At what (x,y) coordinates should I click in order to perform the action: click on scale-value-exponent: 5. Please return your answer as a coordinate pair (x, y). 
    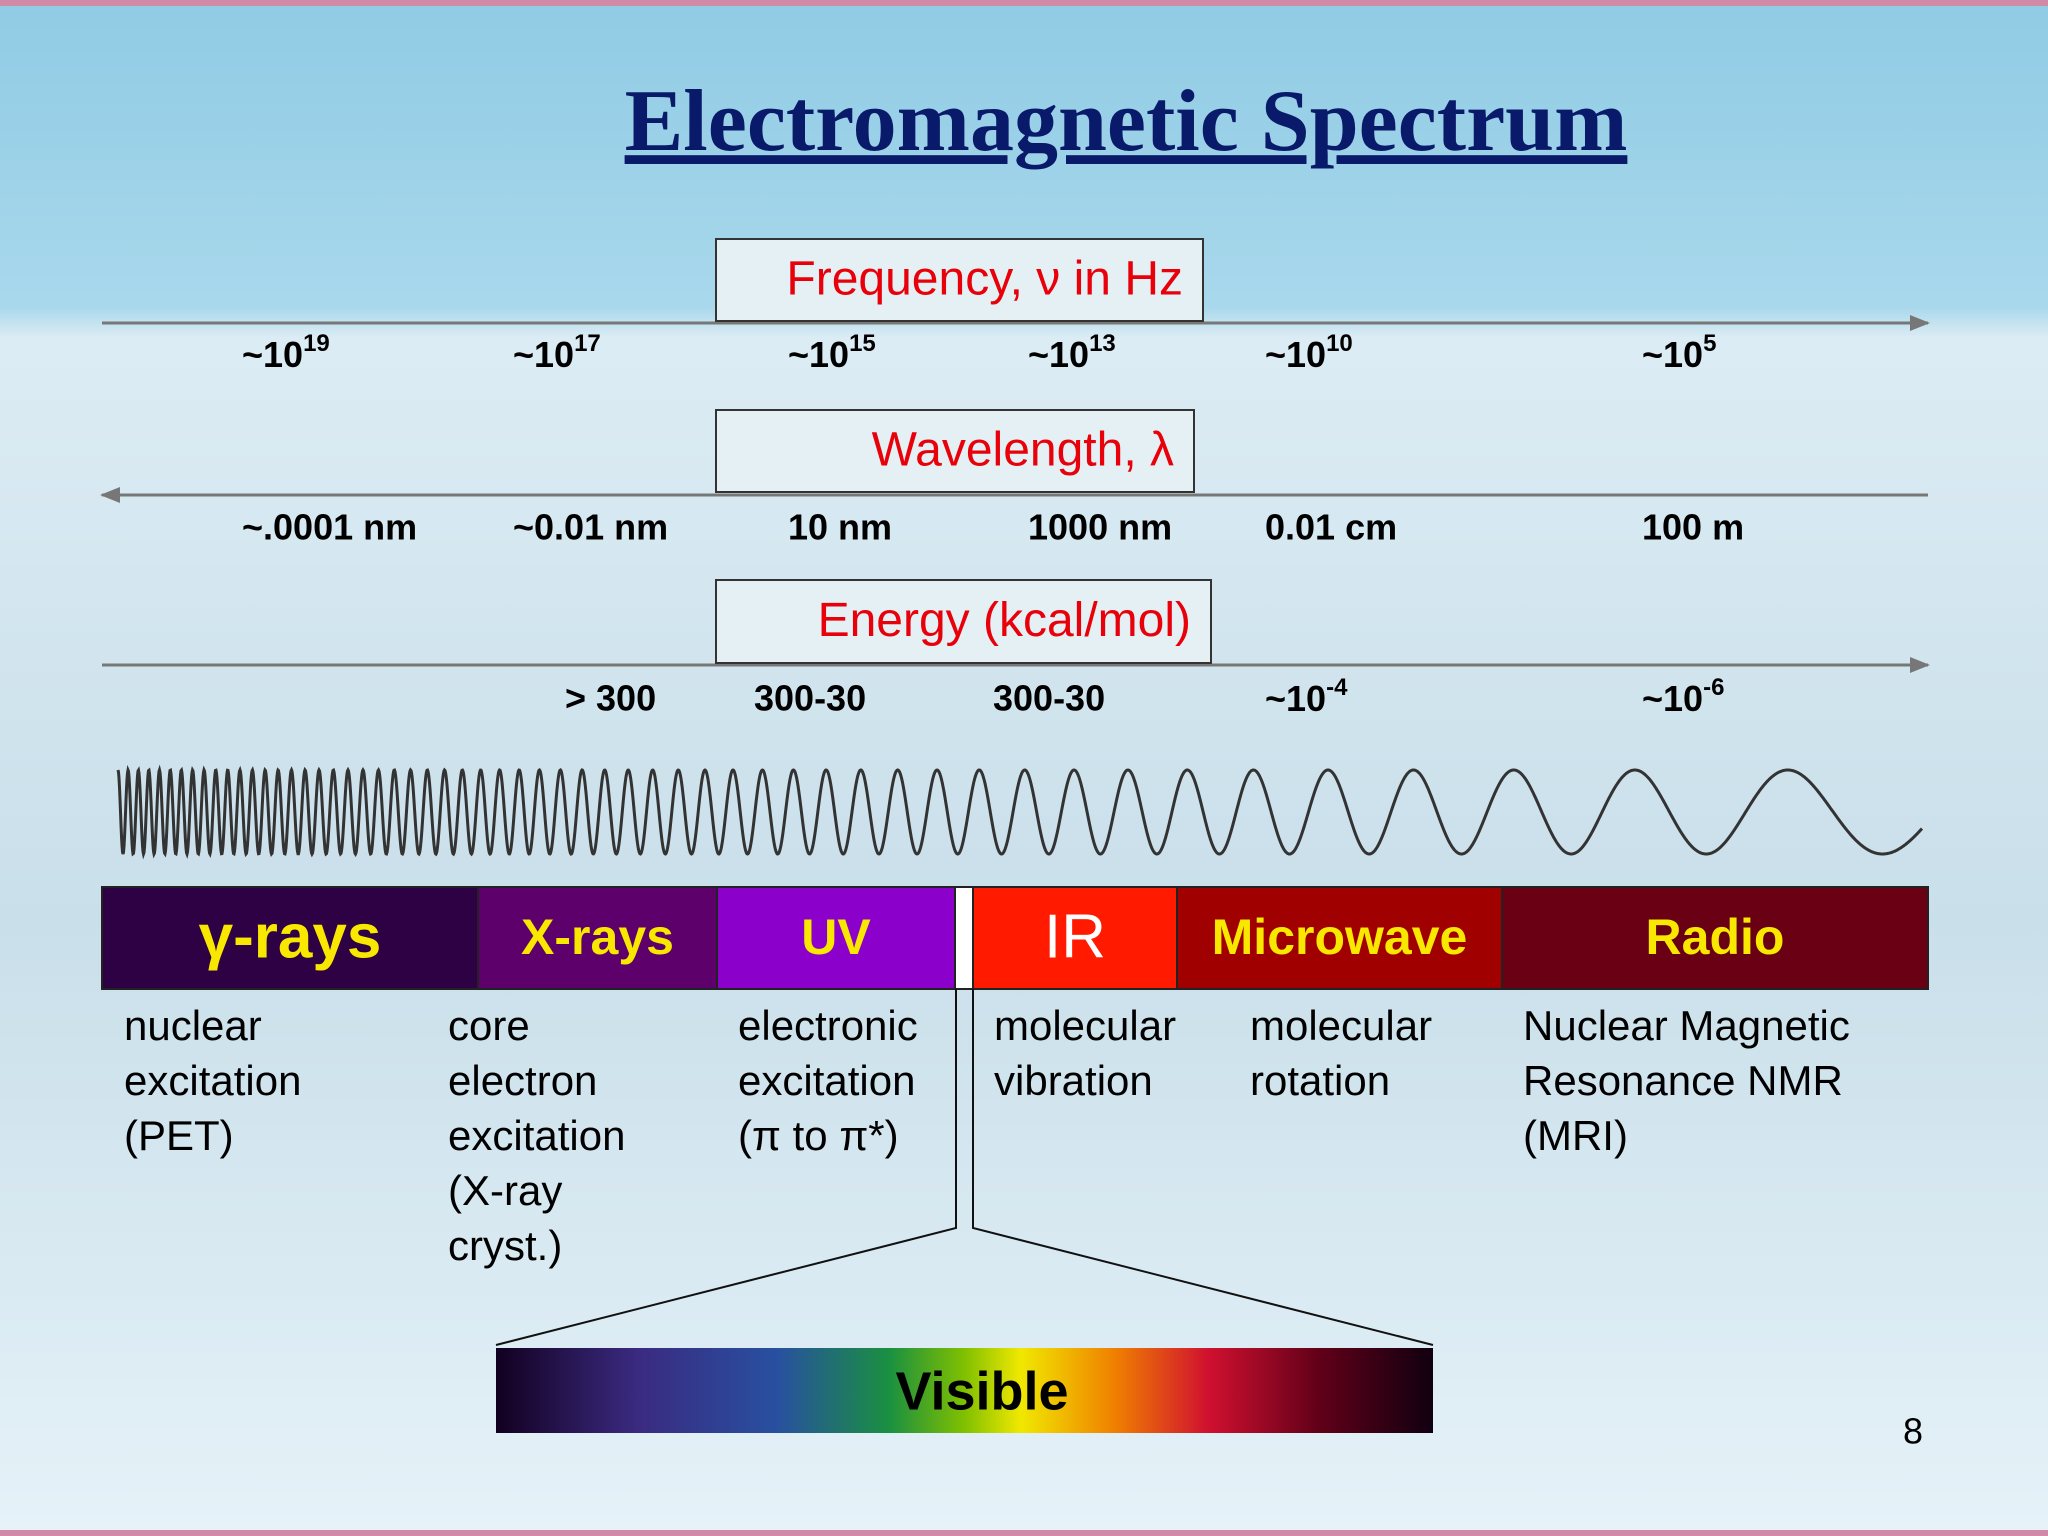
    Looking at the image, I should click on (1709, 343).